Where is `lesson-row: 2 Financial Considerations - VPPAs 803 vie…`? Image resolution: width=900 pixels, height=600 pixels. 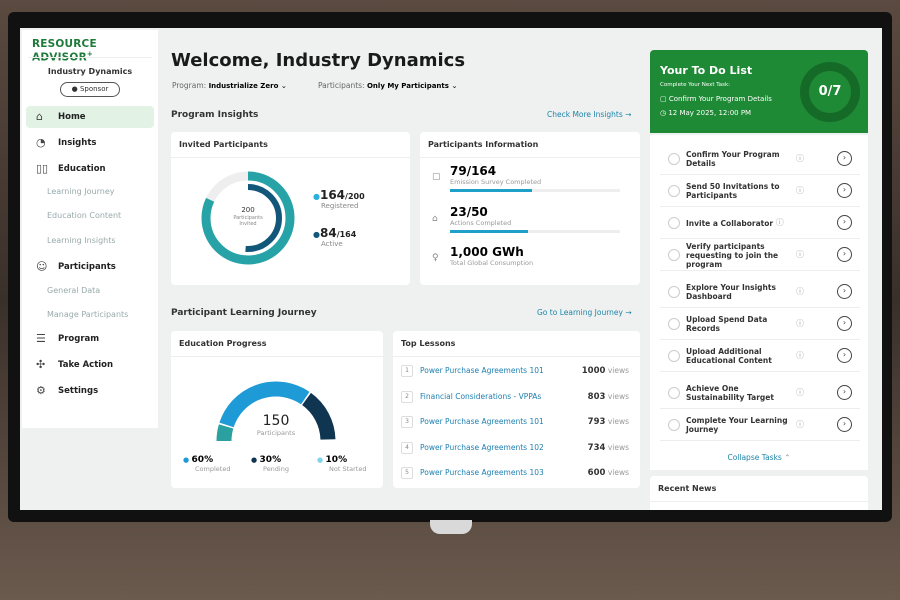 lesson-row: 2 Financial Considerations - VPPAs 803 vie… is located at coordinates (517, 397).